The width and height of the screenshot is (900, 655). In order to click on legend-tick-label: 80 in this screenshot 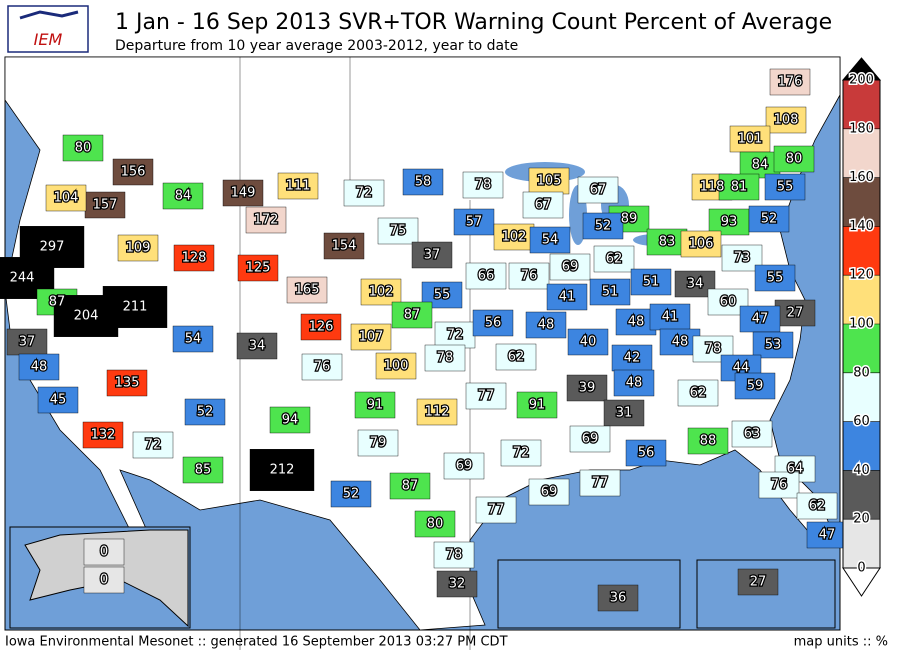, I will do `click(861, 372)`.